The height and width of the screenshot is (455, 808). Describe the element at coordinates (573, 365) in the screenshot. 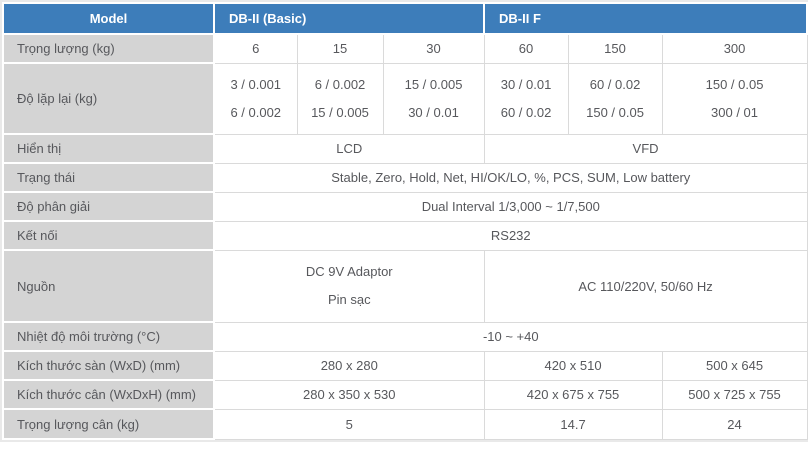

I see `platform-size-f-small: 420 x 510` at that location.